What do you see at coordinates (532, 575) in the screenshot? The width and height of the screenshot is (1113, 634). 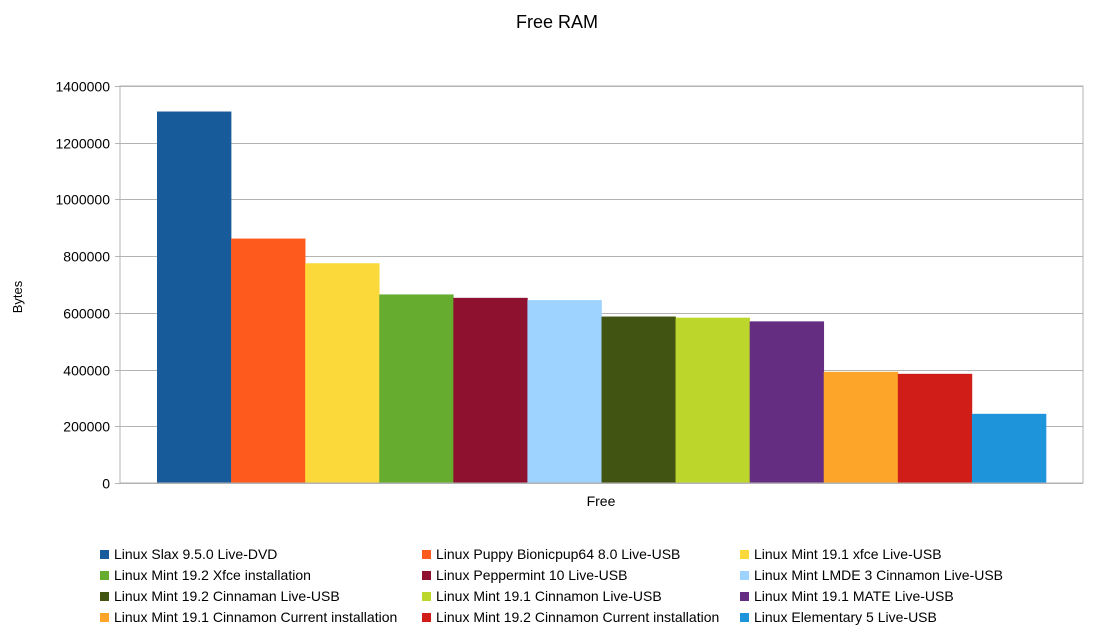 I see `legend-label: Linux Peppermint 10 Live-USB` at bounding box center [532, 575].